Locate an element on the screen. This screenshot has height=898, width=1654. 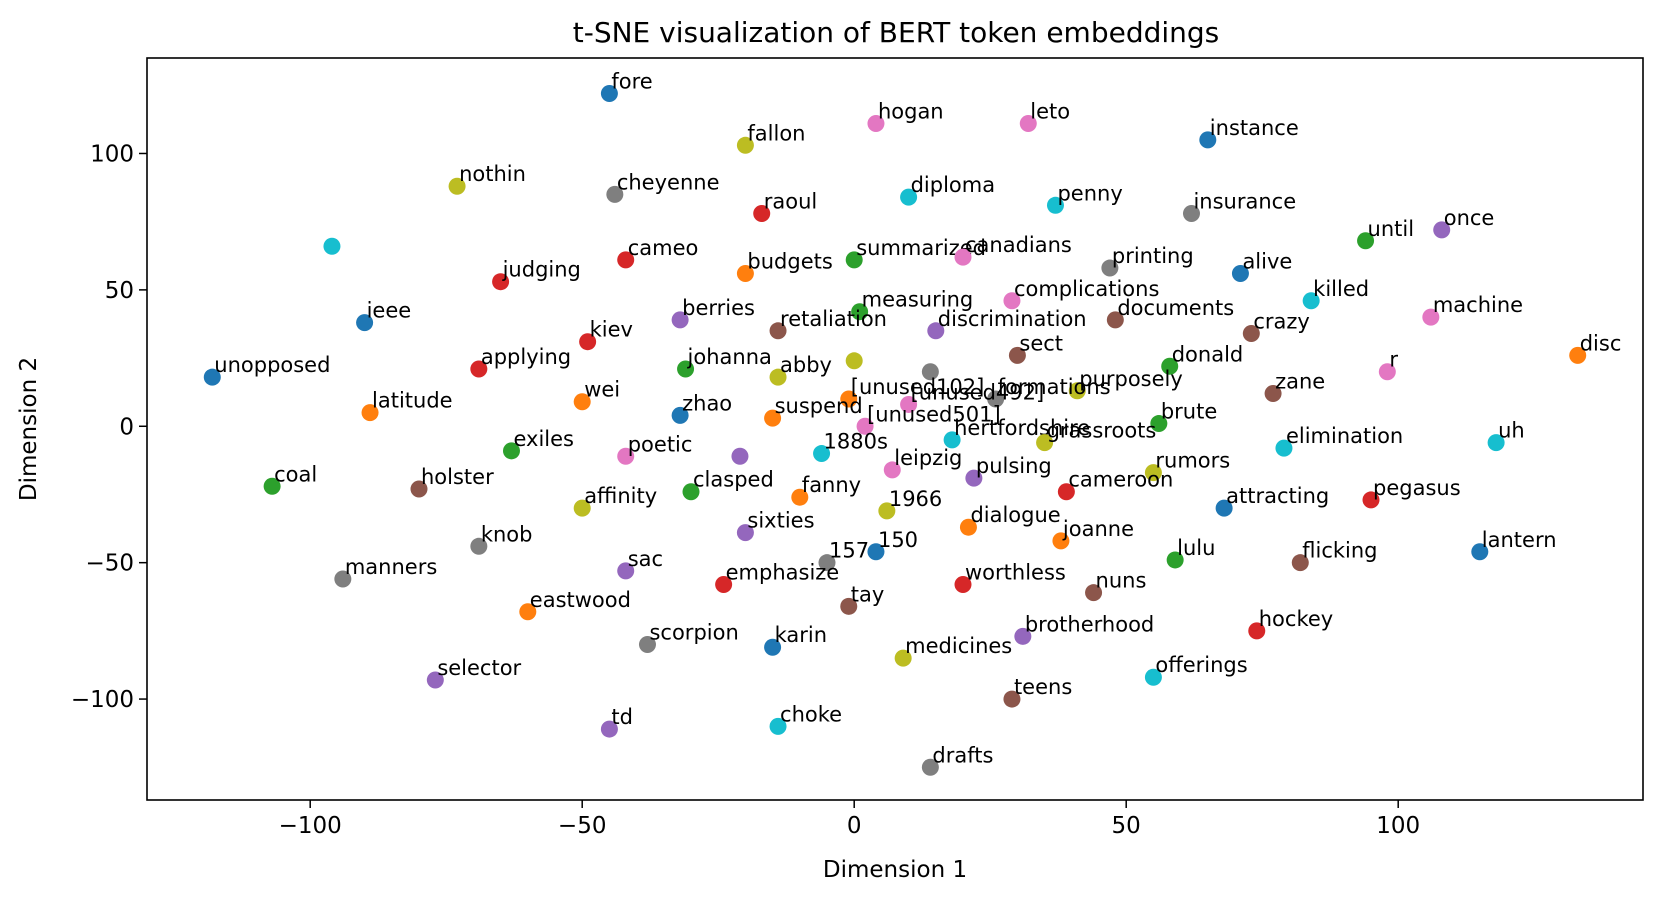
point-label: medicines is located at coordinates (958, 646).